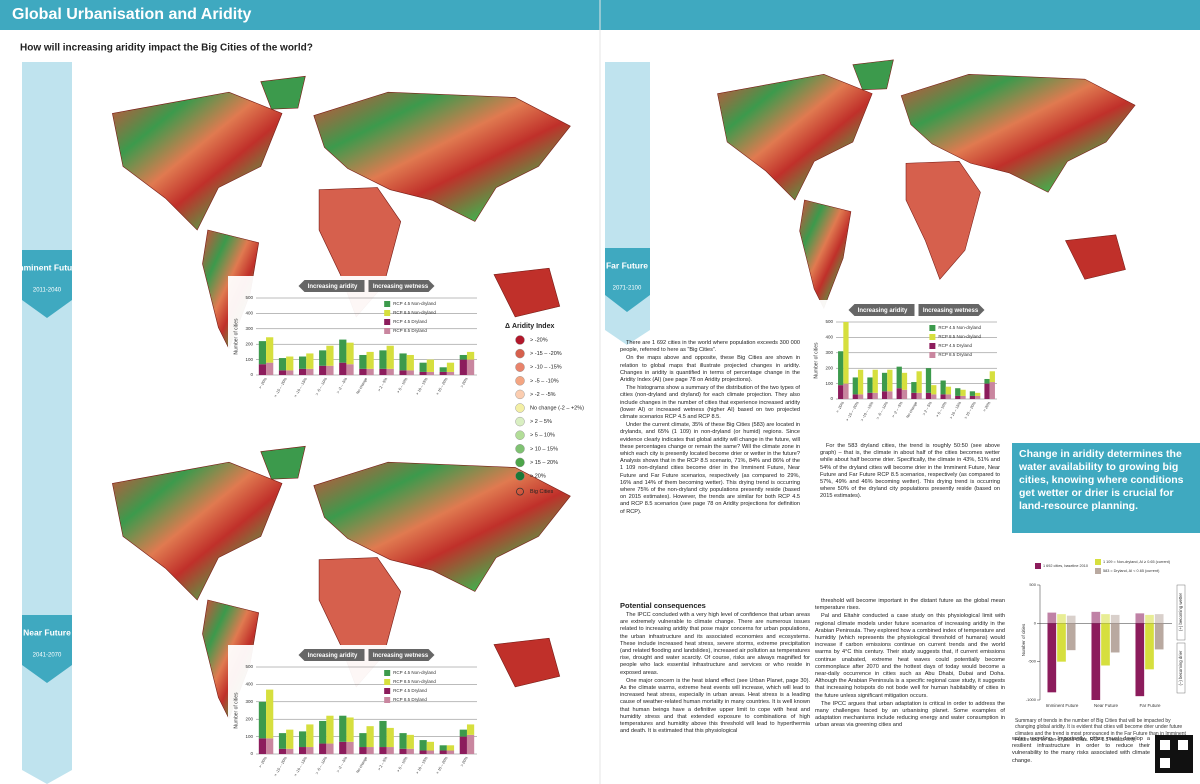 Image resolution: width=1200 pixels, height=784 pixels. I want to click on period-name: Near Future, so click(47, 632).